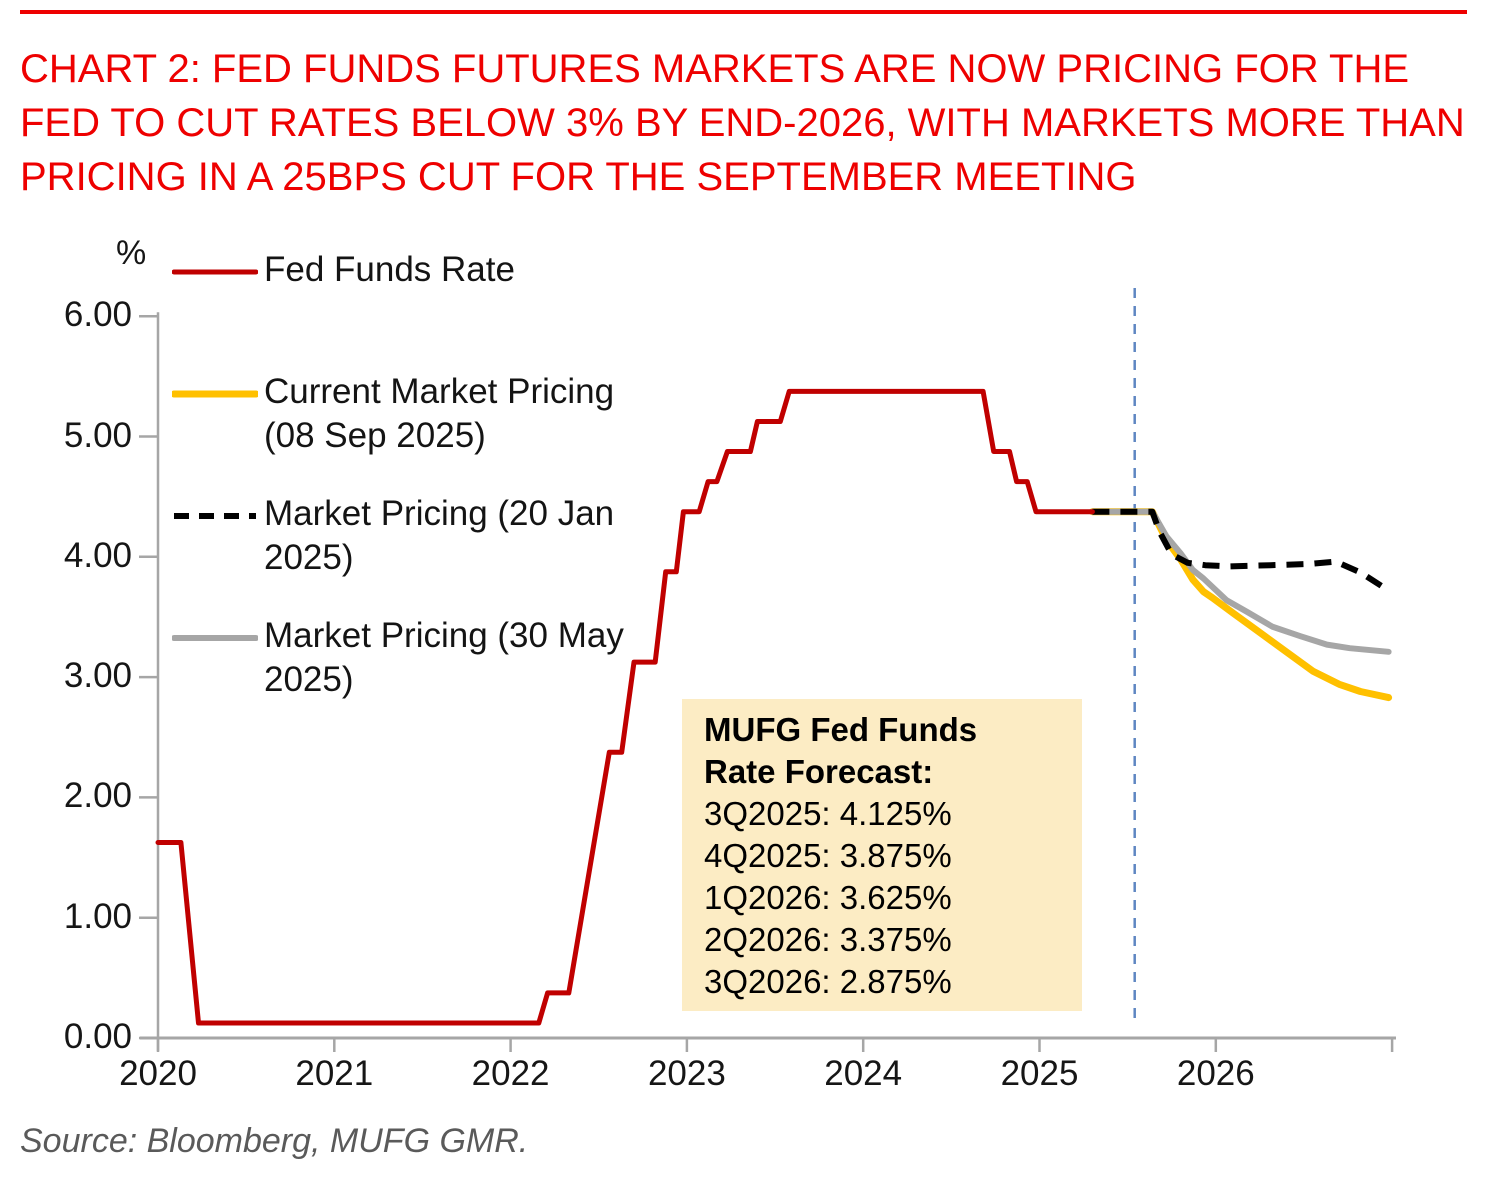 The height and width of the screenshot is (1184, 1497). Describe the element at coordinates (828, 939) in the screenshot. I see `forecast-line: 2Q2026: 3.375%` at that location.